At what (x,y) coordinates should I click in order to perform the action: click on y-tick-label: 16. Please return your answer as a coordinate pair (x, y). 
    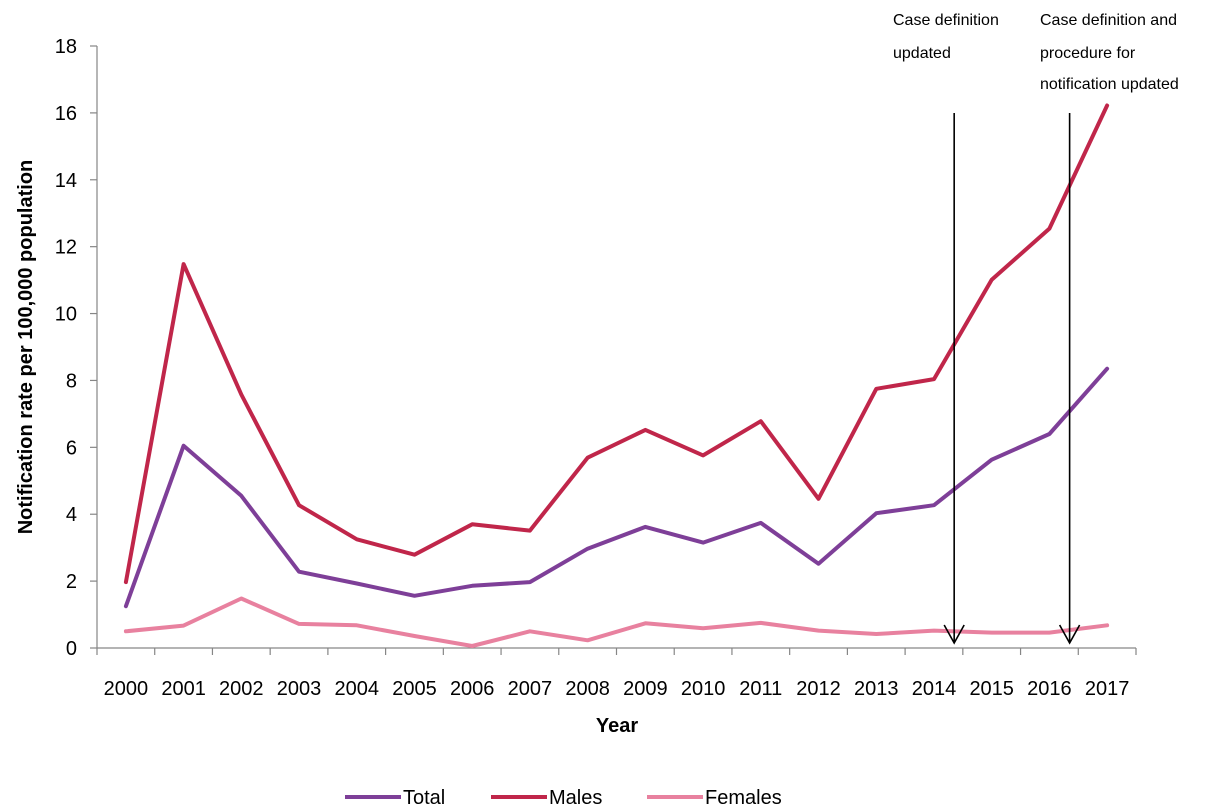
    Looking at the image, I should click on (66, 114).